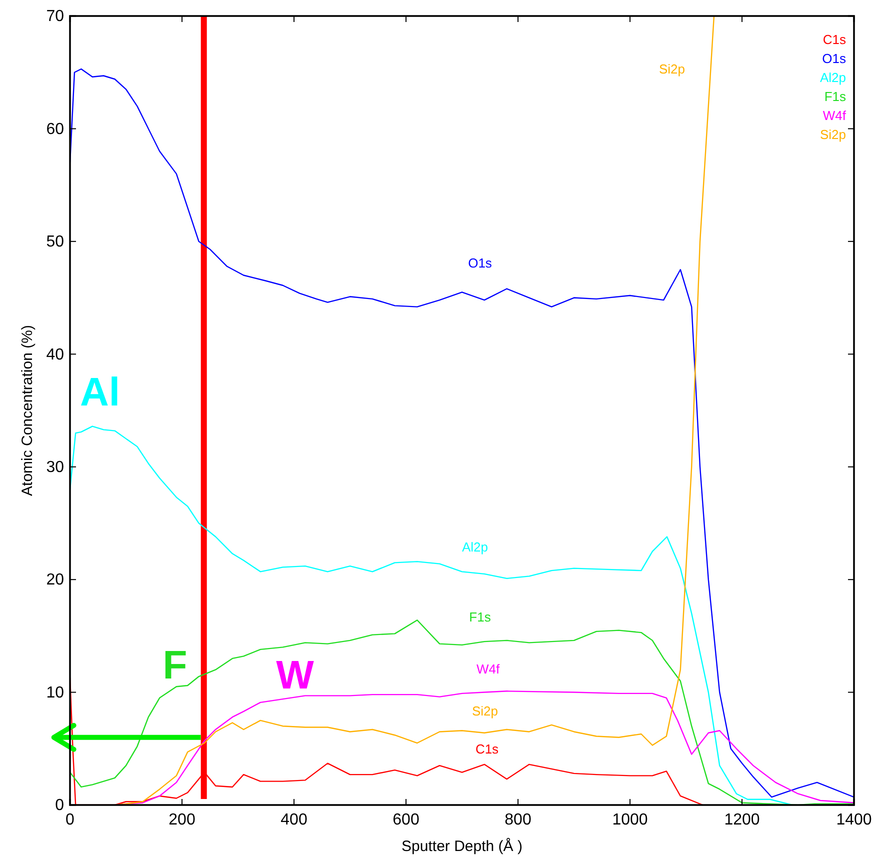  What do you see at coordinates (475, 546) in the screenshot?
I see `annotation: Al2p` at bounding box center [475, 546].